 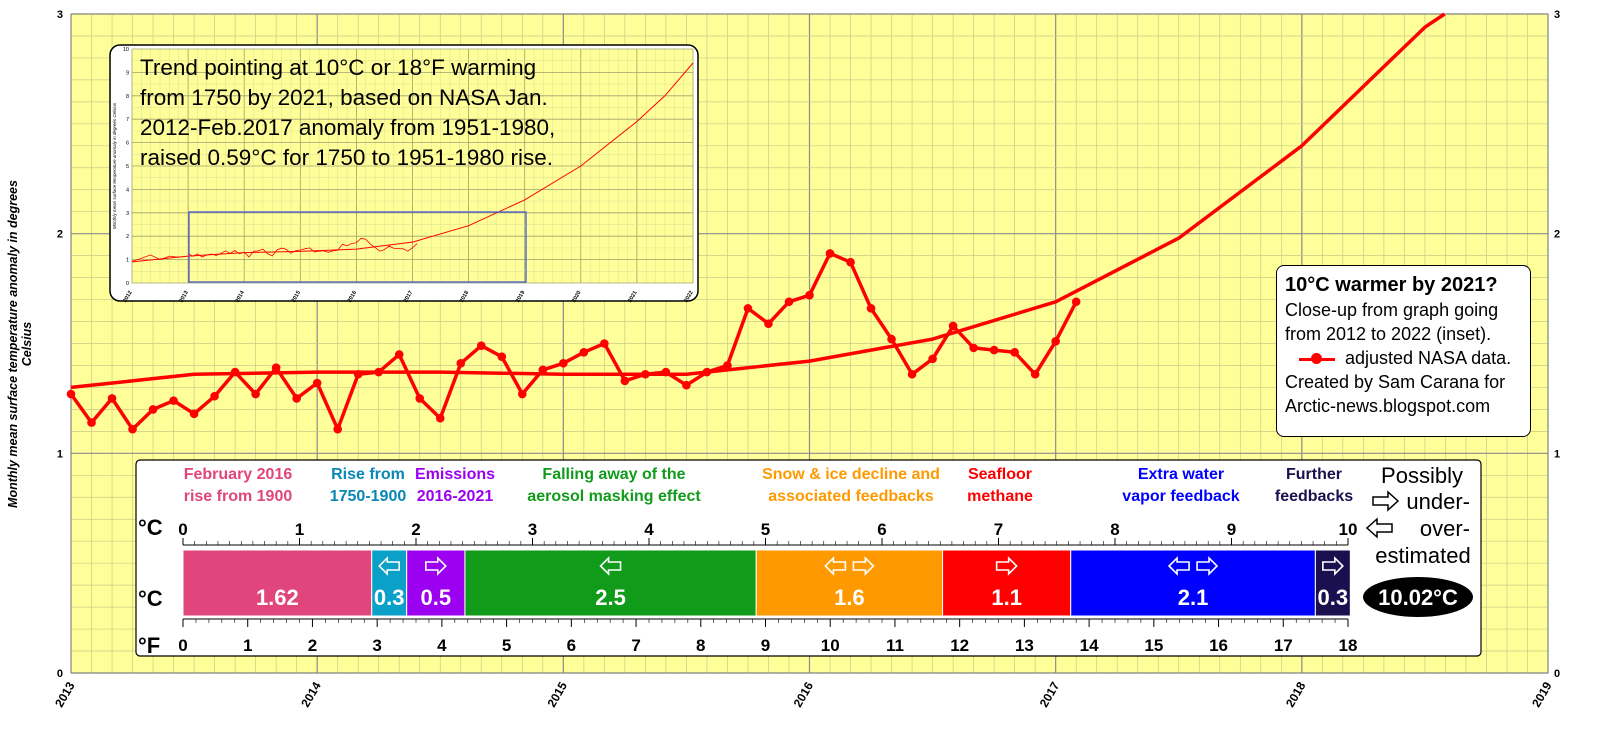 What do you see at coordinates (1557, 454) in the screenshot?
I see `y-tick-label-right: 1` at bounding box center [1557, 454].